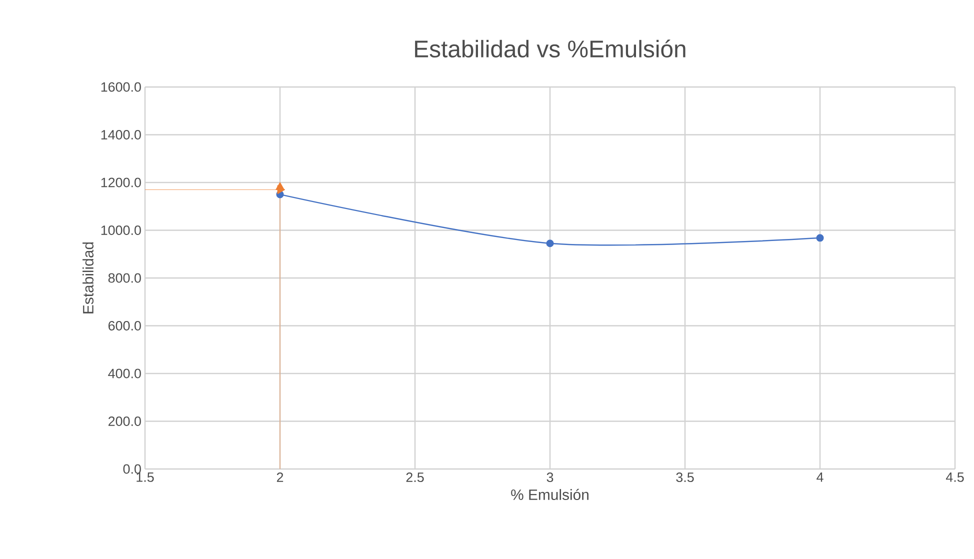  Describe the element at coordinates (88, 278) in the screenshot. I see `y-axis-title: Estabilidad` at that location.